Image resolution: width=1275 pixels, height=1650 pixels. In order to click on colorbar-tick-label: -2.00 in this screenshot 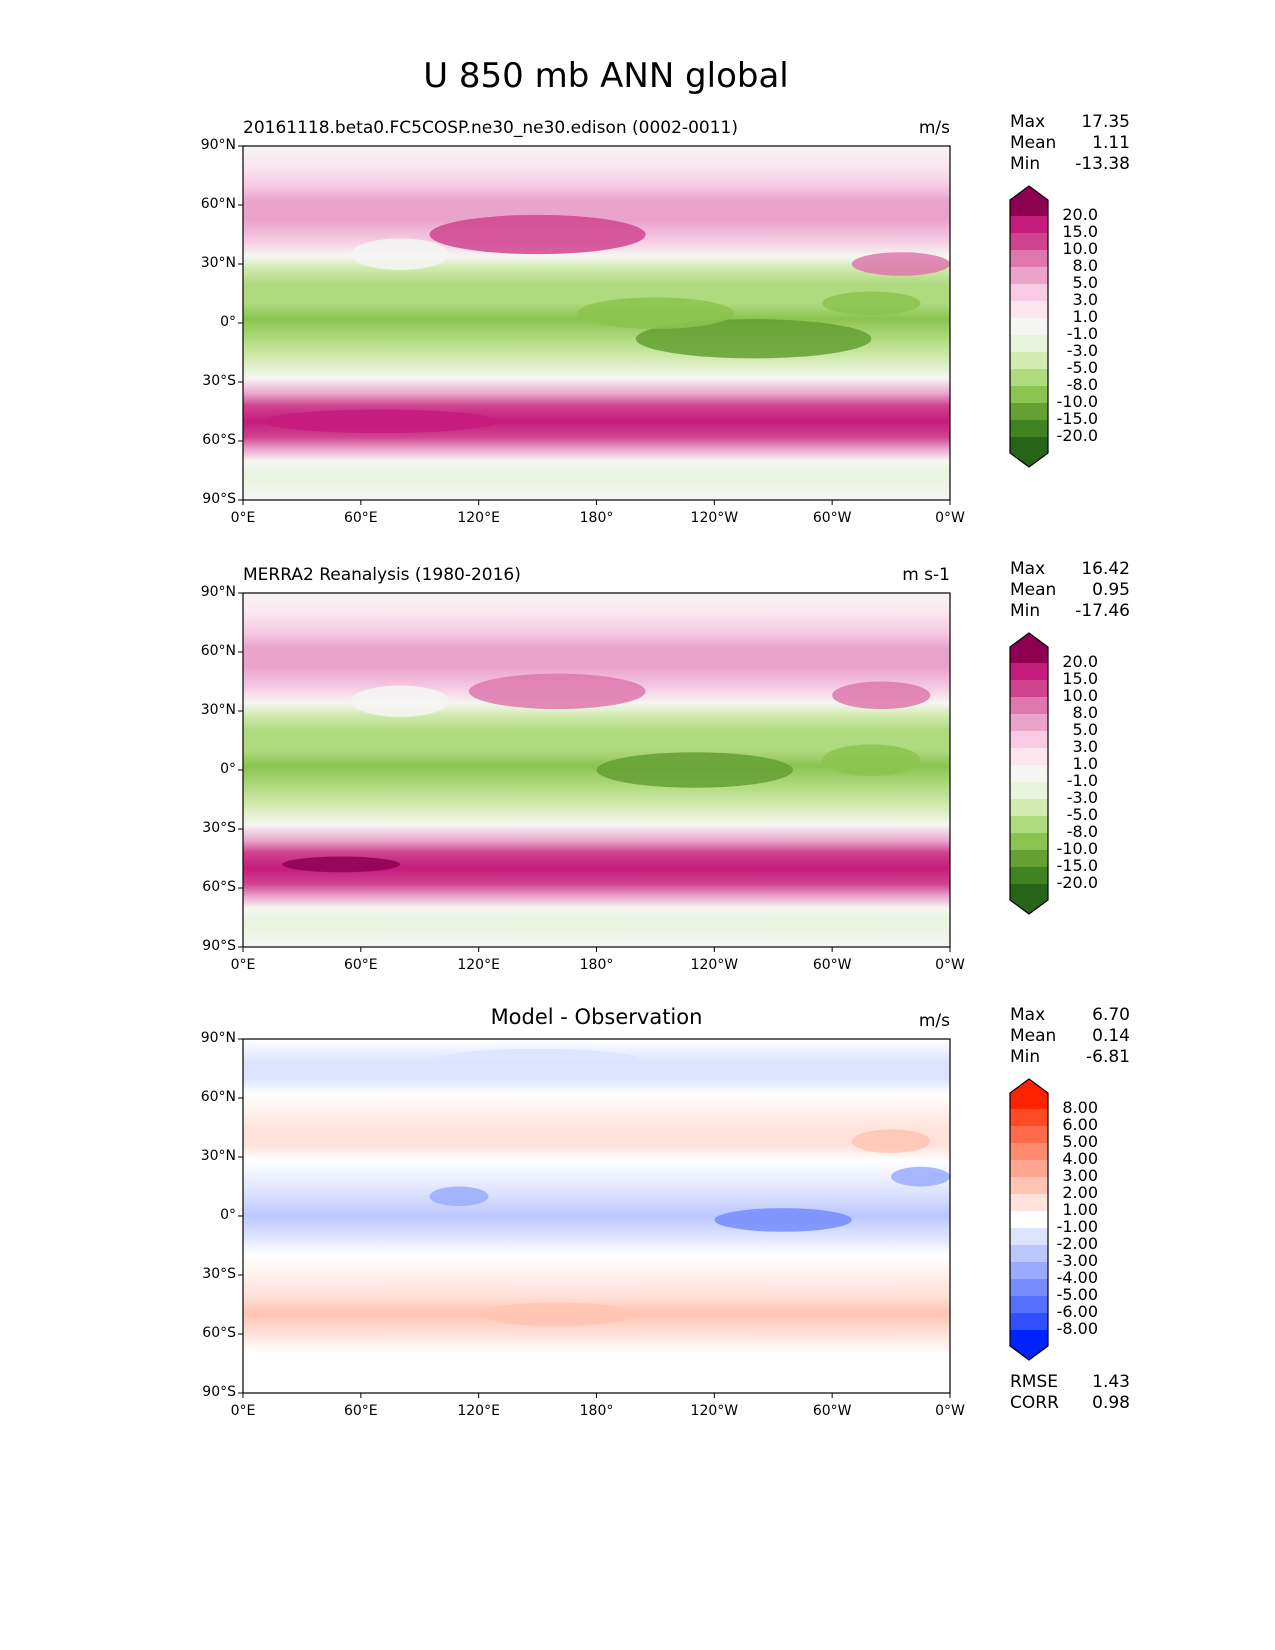, I will do `click(1077, 1243)`.